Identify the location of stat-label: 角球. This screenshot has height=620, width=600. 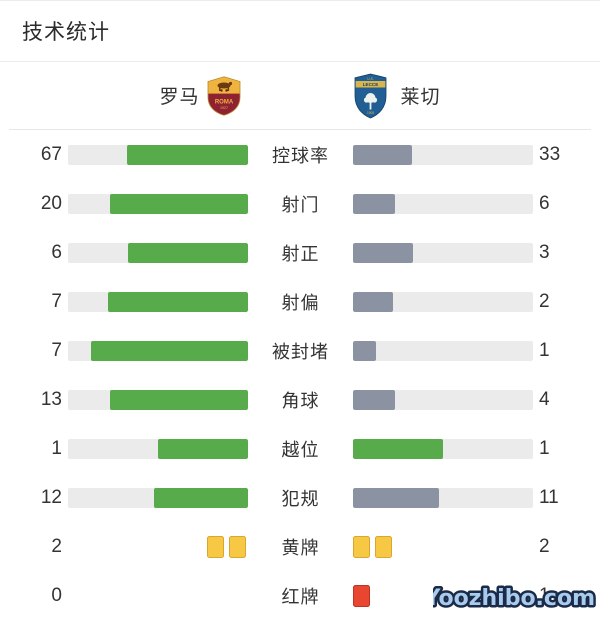
(300, 400).